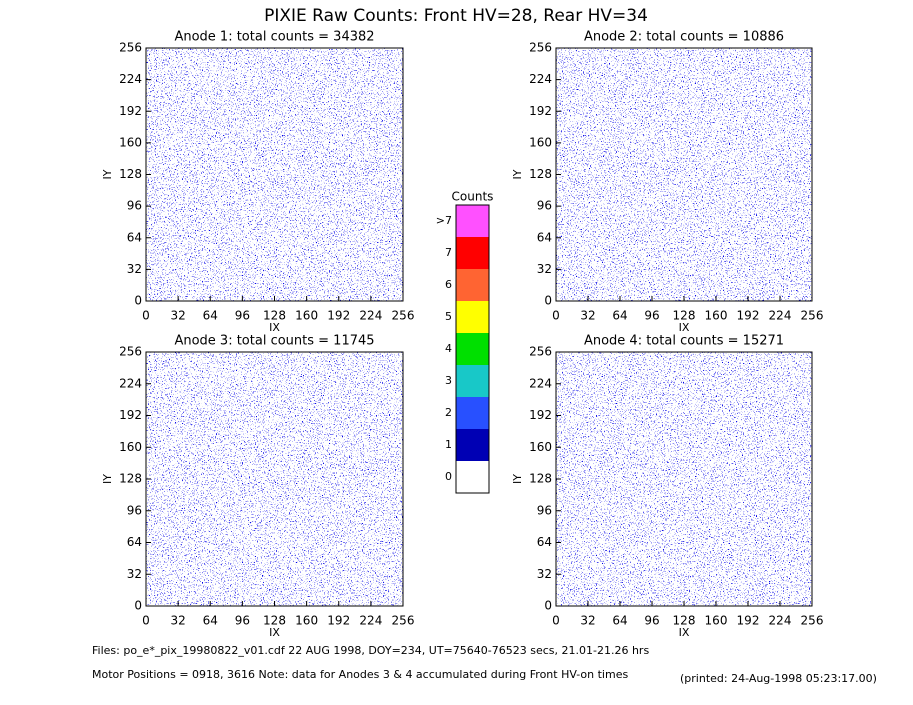  I want to click on colorbar-label: 0, so click(448, 476).